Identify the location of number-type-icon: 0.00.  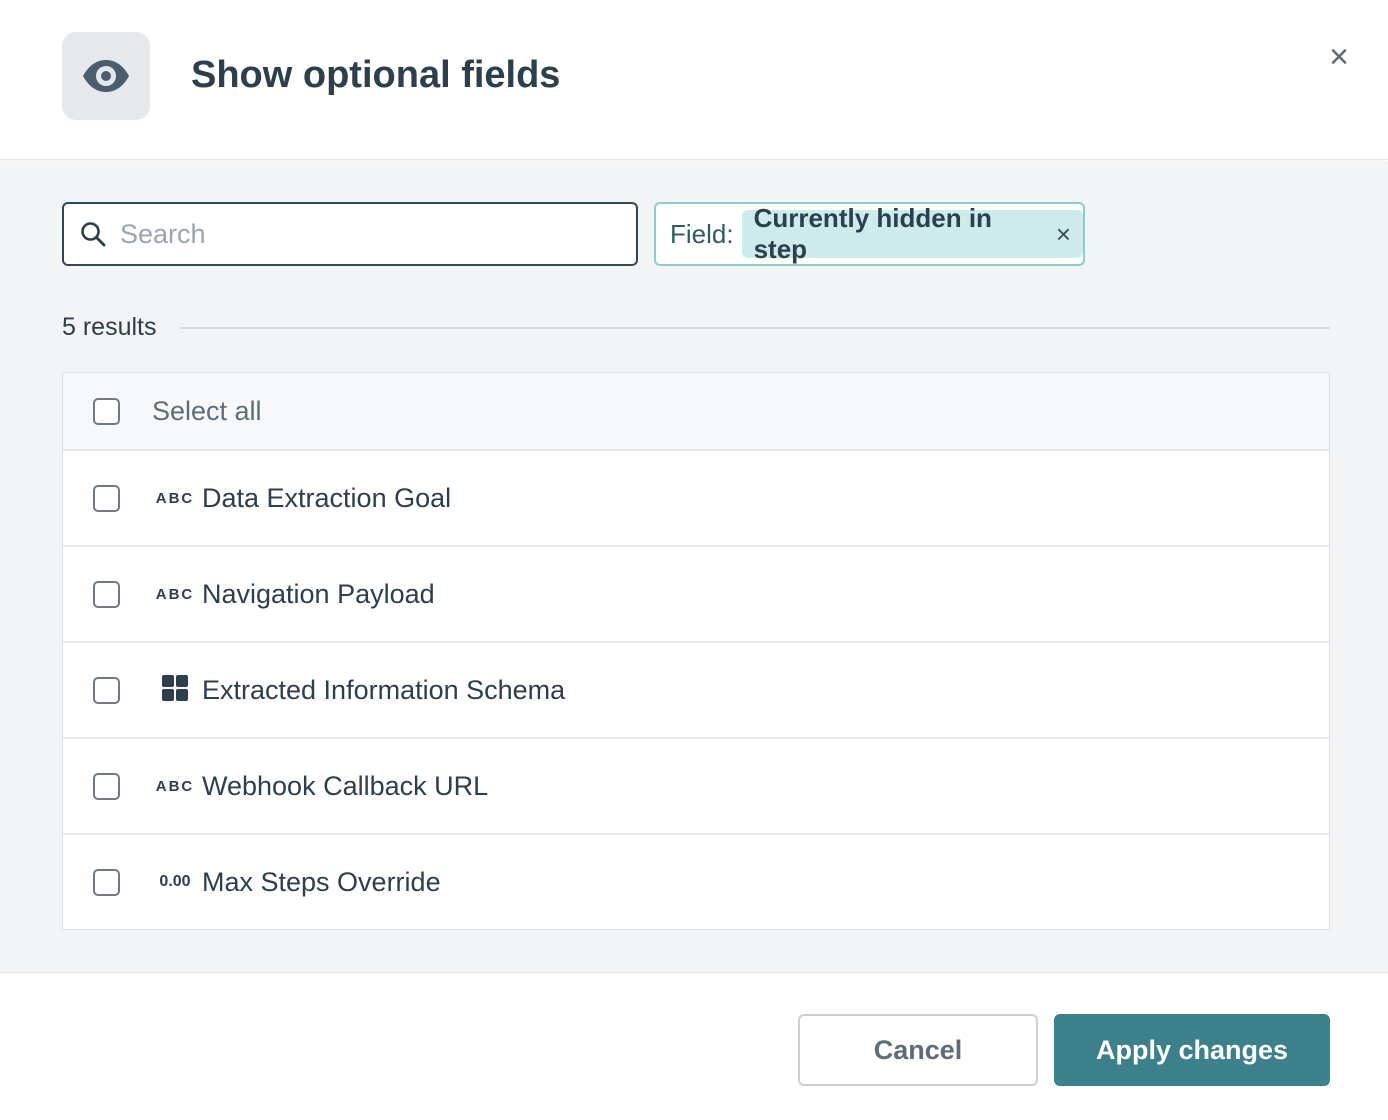
(175, 881).